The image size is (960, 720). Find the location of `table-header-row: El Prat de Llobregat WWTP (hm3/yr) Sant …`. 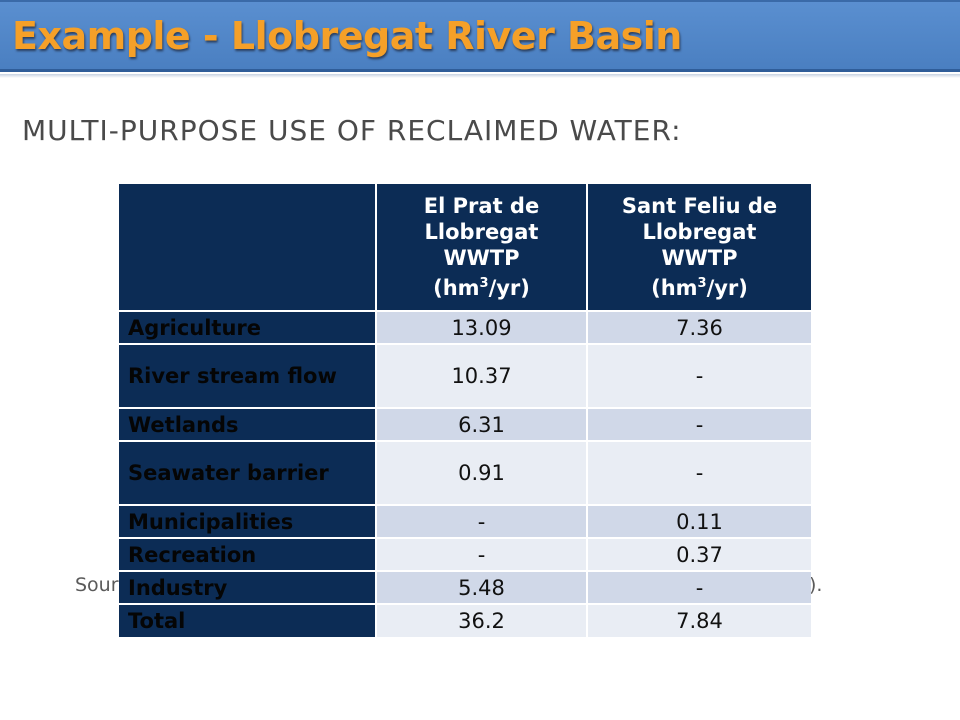

table-header-row: El Prat de Llobregat WWTP (hm3/yr) Sant … is located at coordinates (465, 247).